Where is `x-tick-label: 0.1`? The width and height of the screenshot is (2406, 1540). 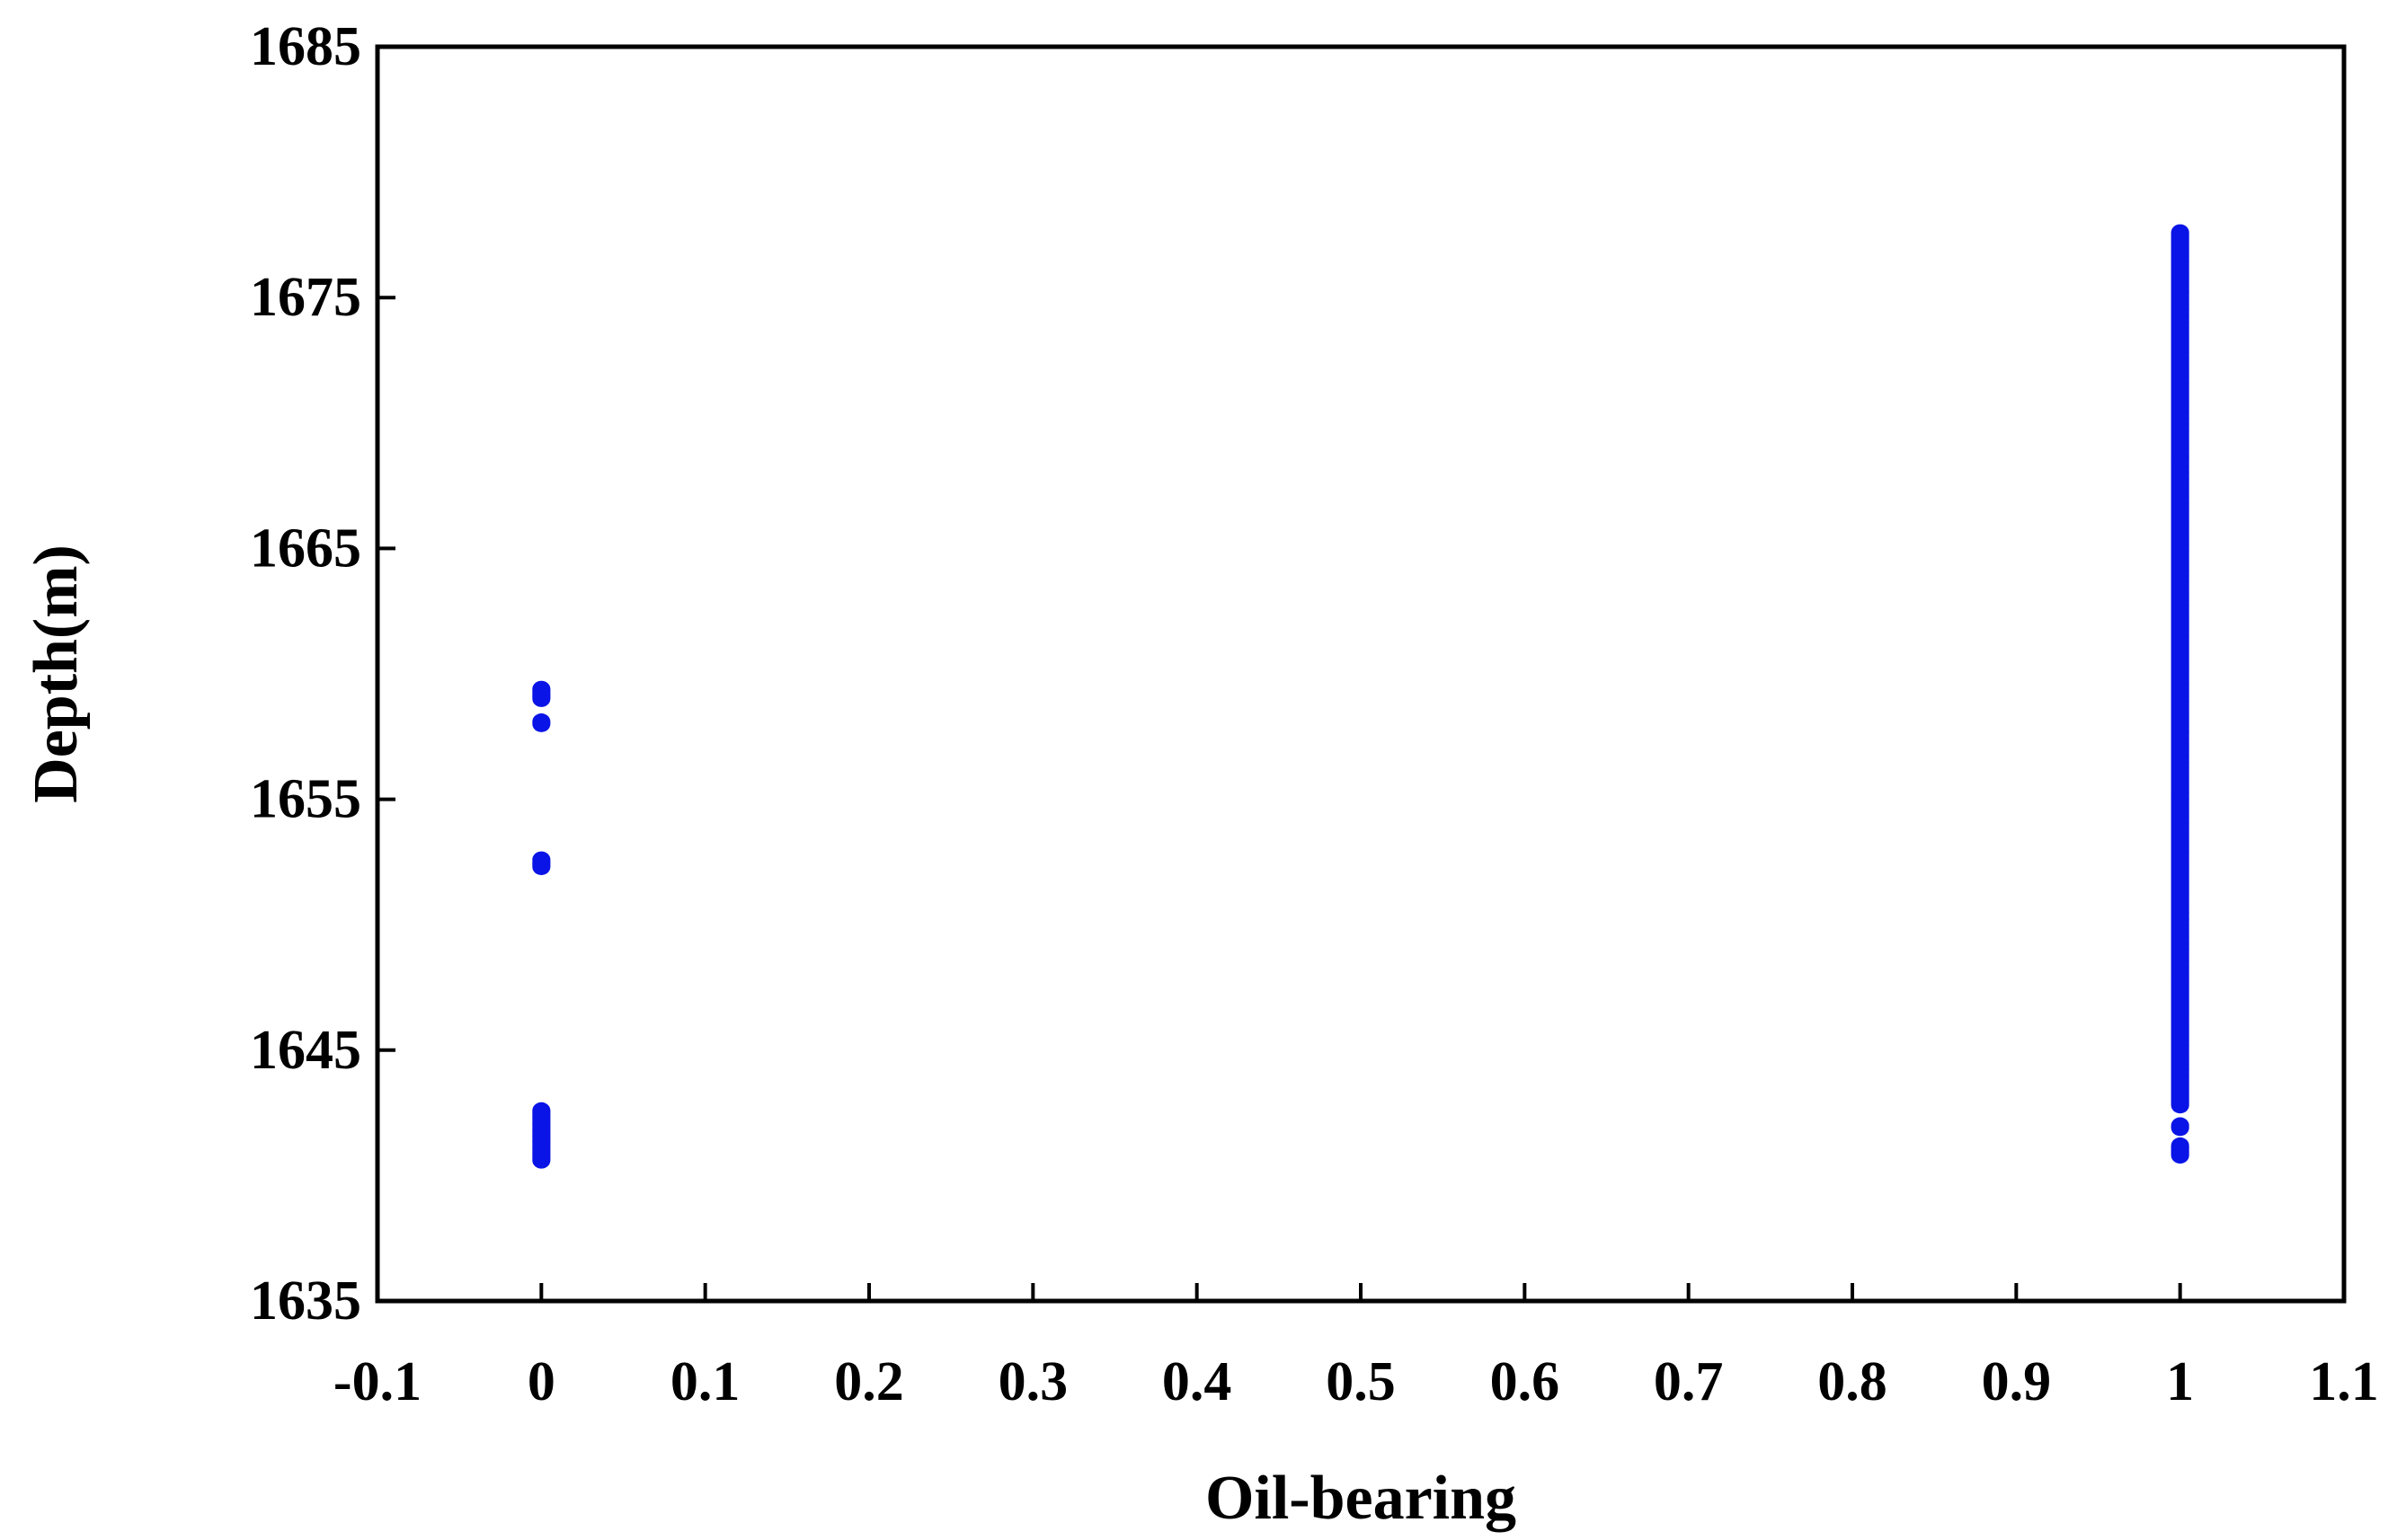 x-tick-label: 0.1 is located at coordinates (705, 1381).